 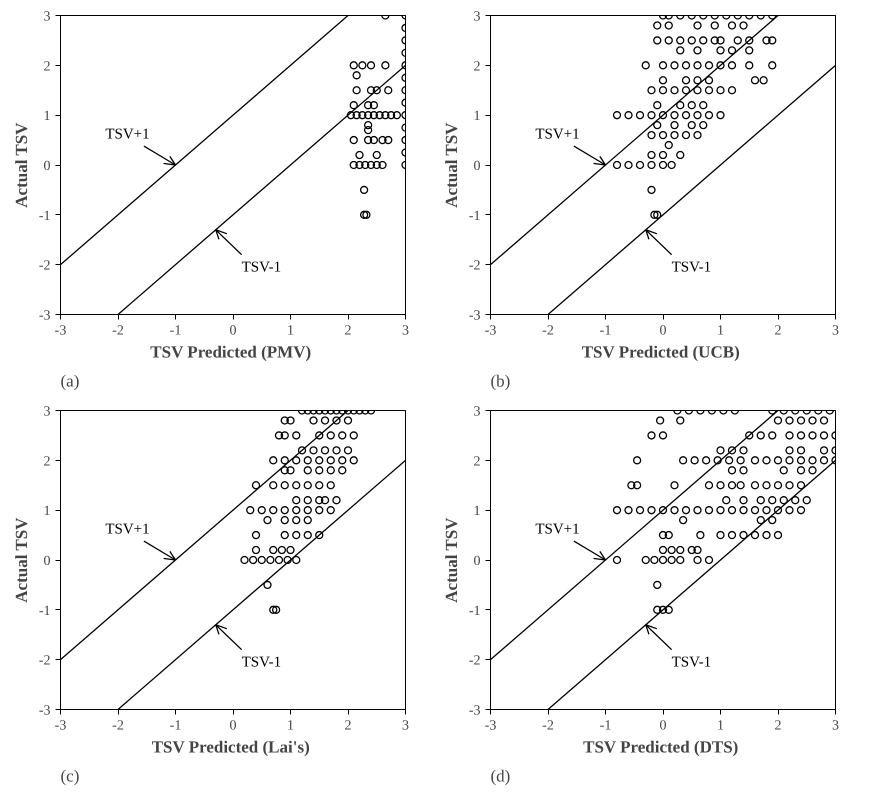 I want to click on text: (b), so click(x=500, y=381).